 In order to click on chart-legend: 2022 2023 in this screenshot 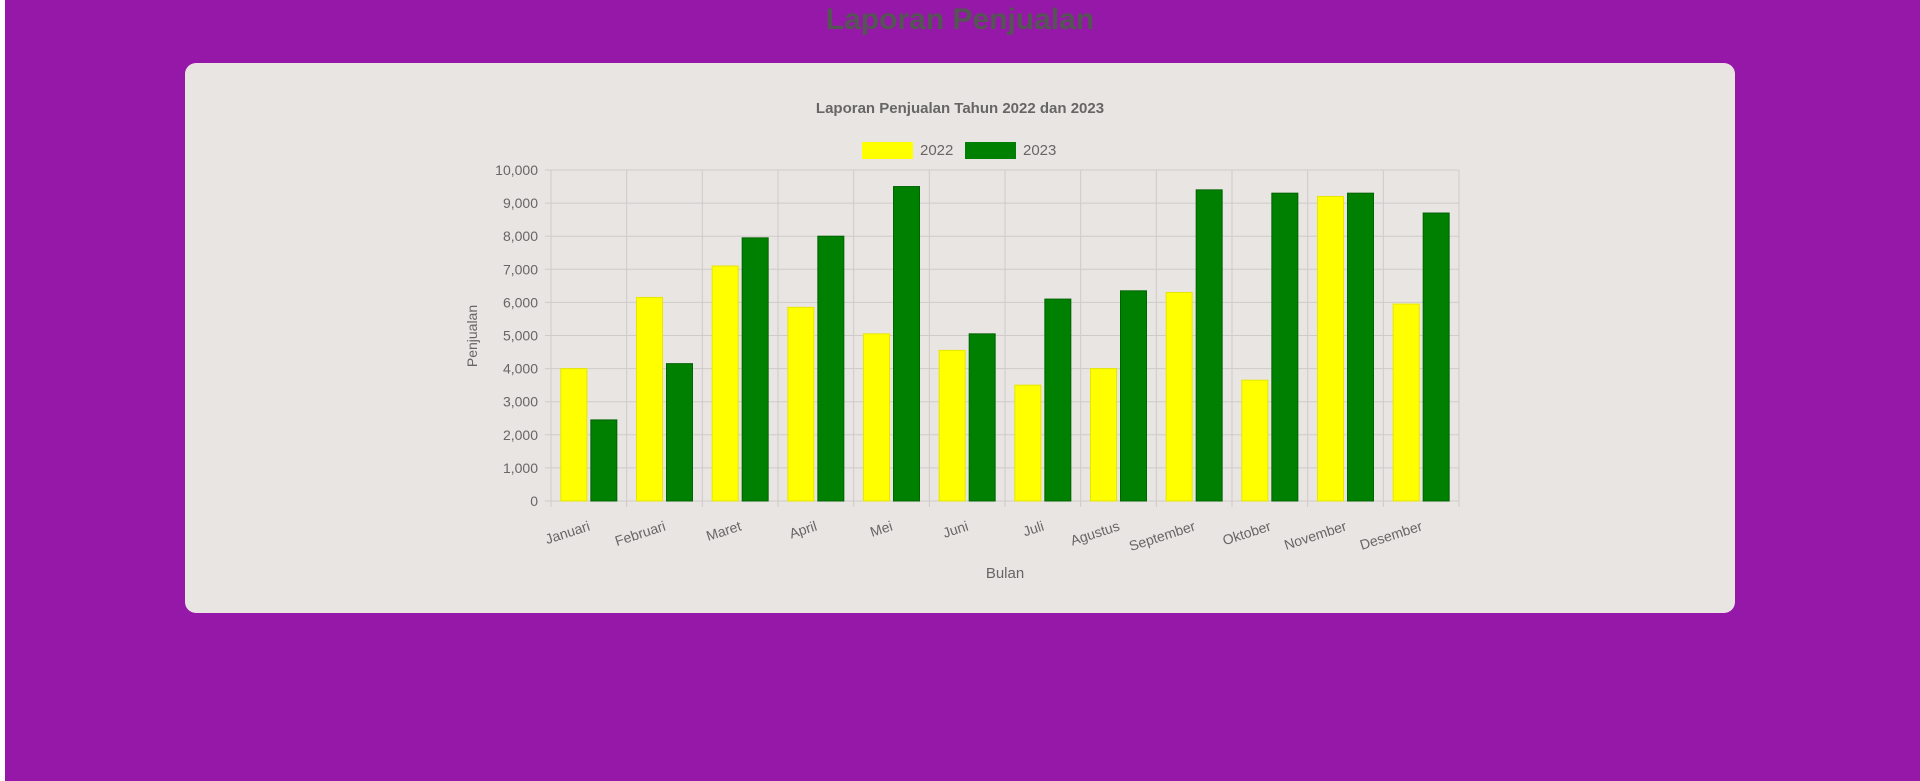, I will do `click(959, 150)`.